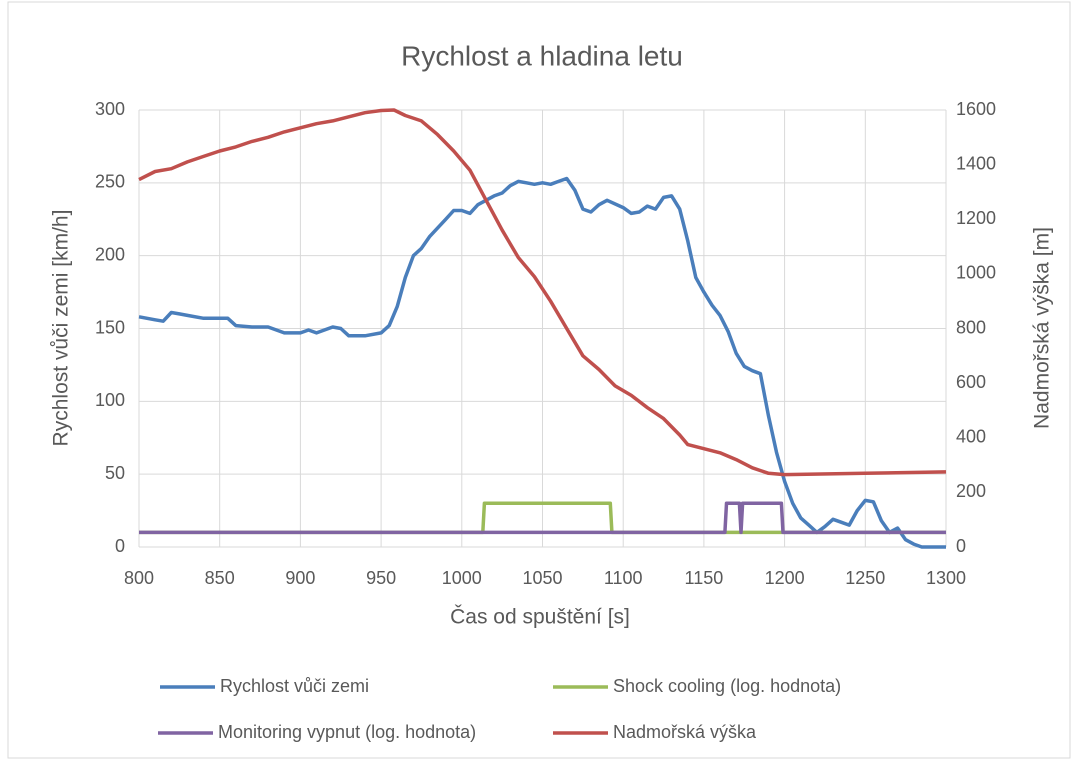  What do you see at coordinates (976, 218) in the screenshot?
I see `y2-tick-label: 1200` at bounding box center [976, 218].